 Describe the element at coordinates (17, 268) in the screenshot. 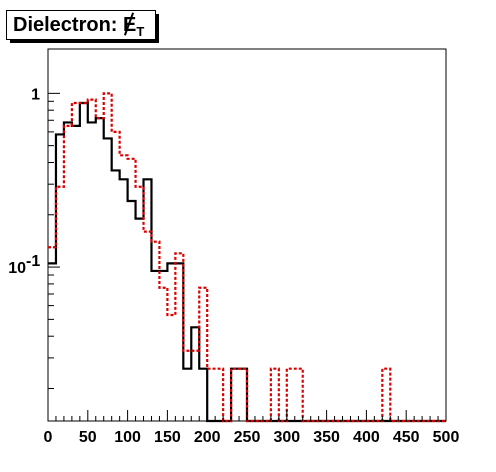

I see `y-tick-label: 10` at that location.